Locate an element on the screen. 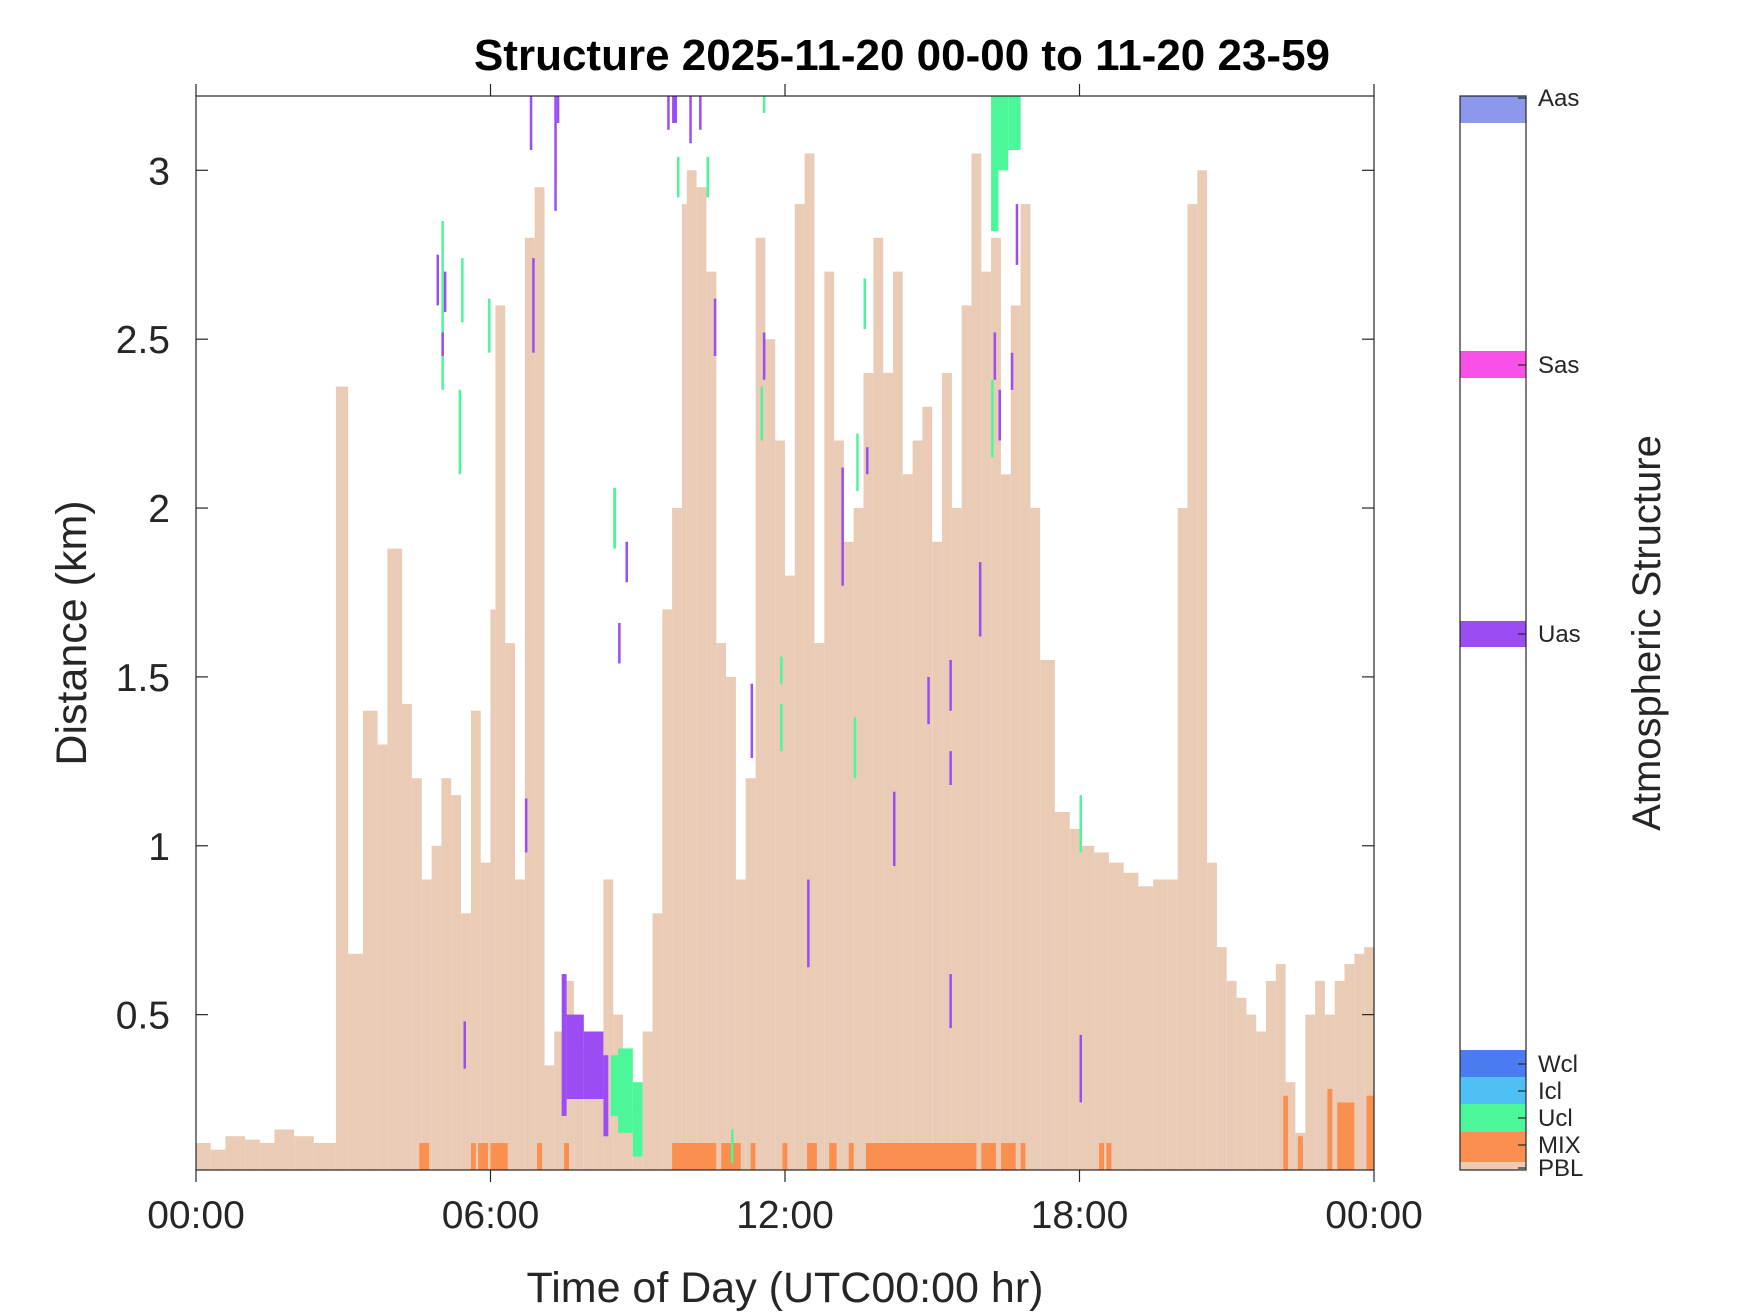 This screenshot has width=1750, height=1313. colorbar-swatch-uas is located at coordinates (1493, 634).